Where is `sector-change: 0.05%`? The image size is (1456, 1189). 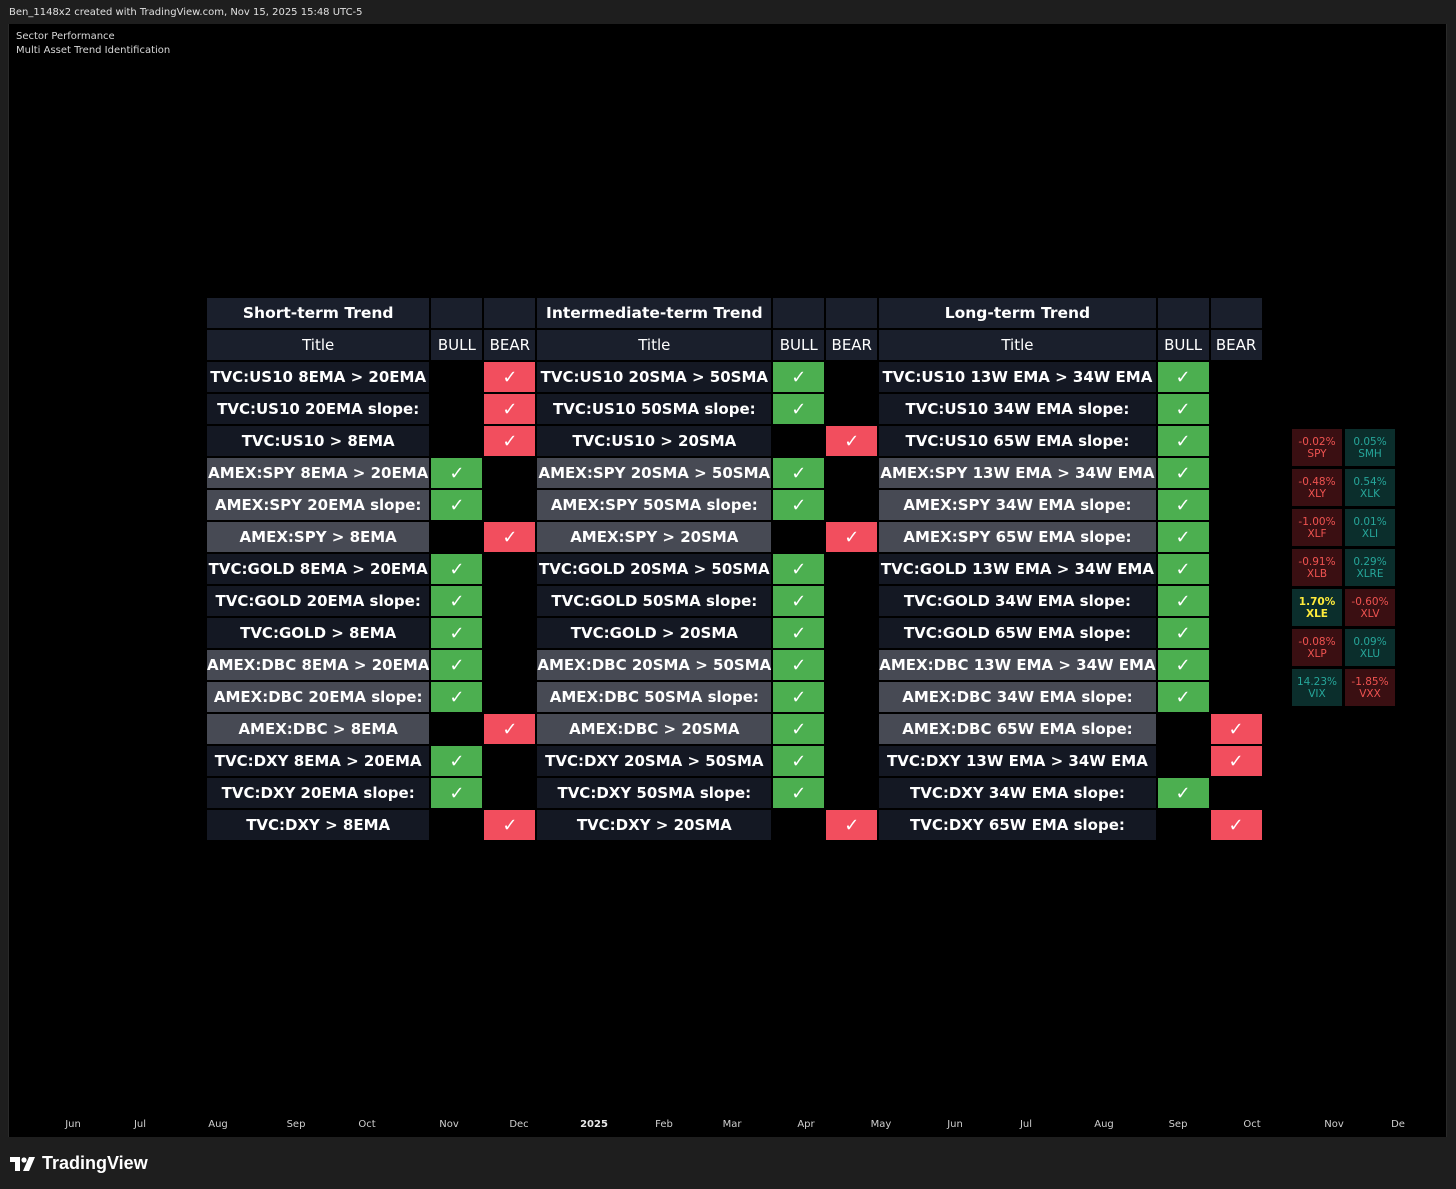 sector-change: 0.05% is located at coordinates (1370, 441).